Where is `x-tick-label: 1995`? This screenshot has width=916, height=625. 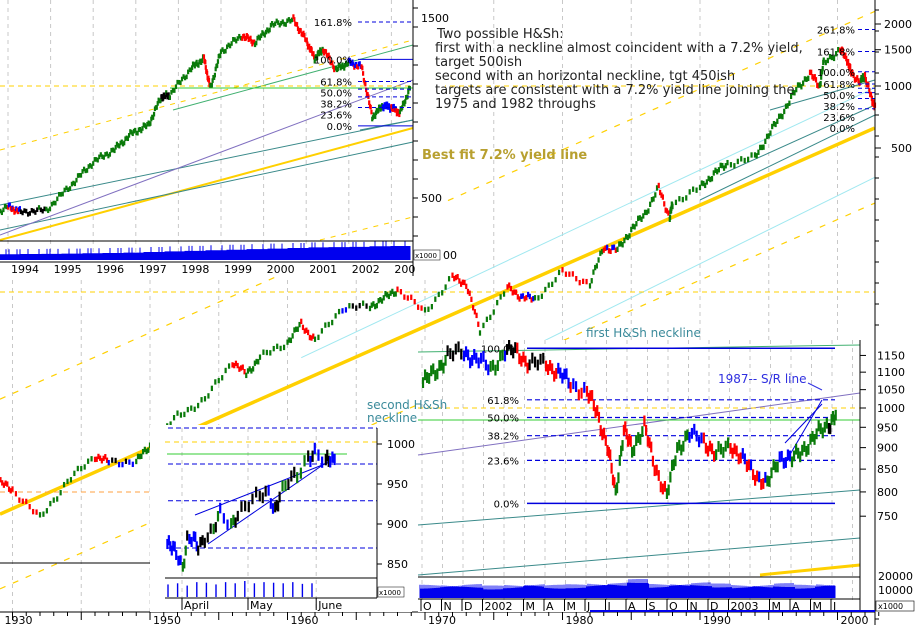
x-tick-label: 1995 is located at coordinates (68, 269).